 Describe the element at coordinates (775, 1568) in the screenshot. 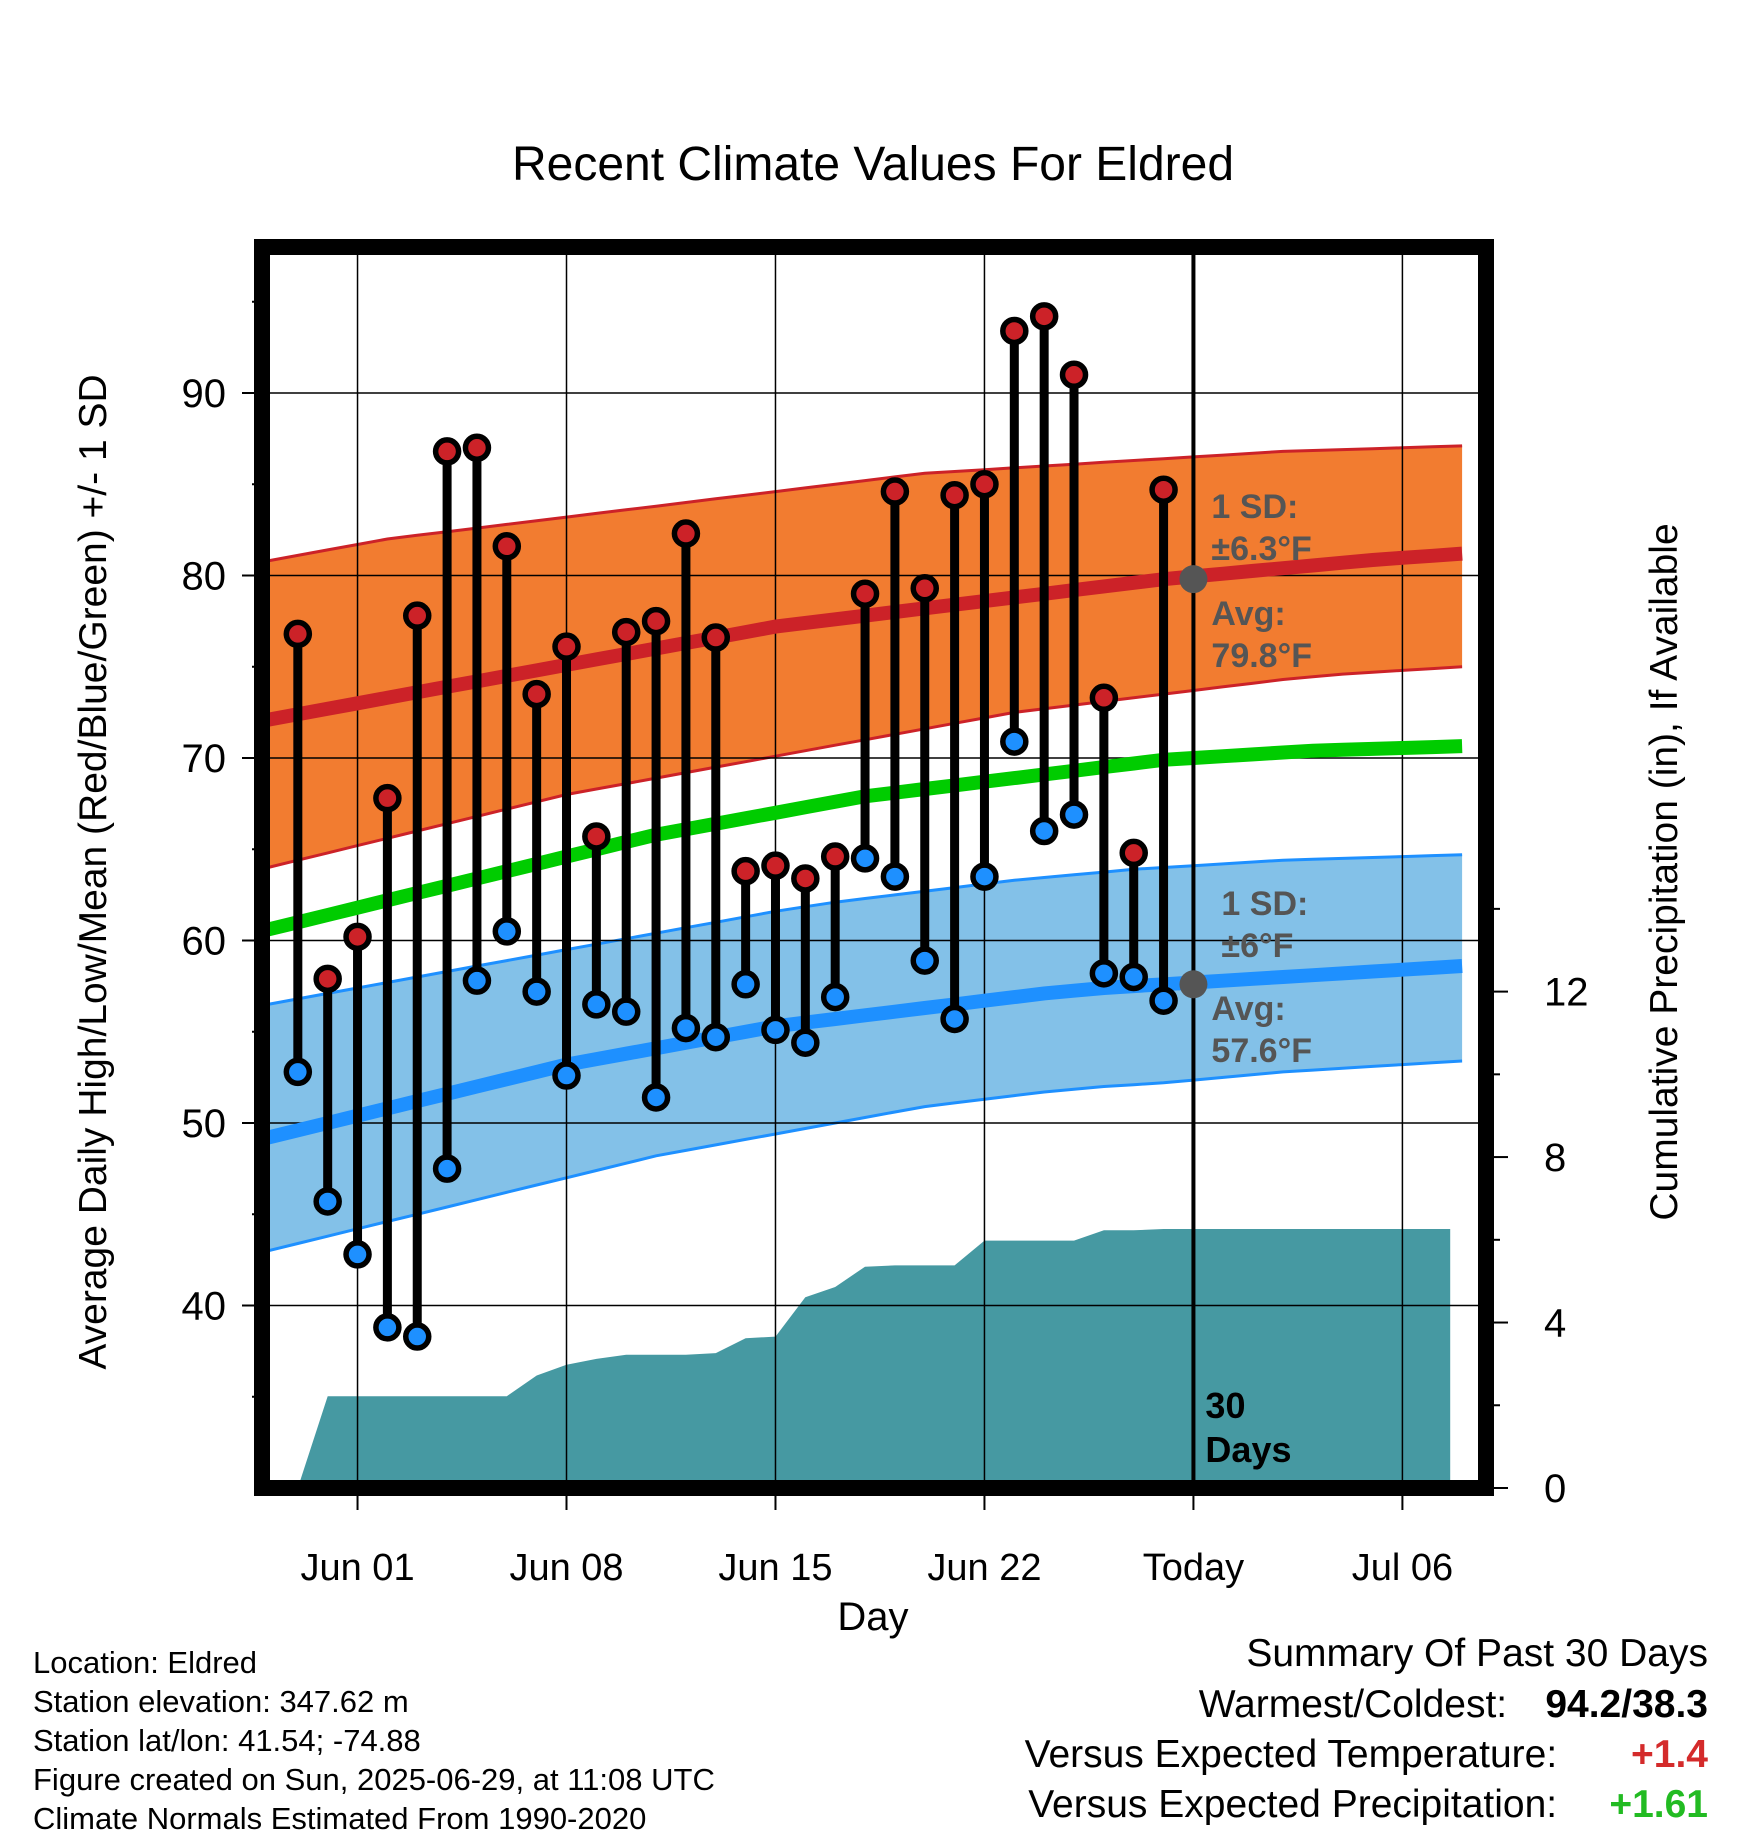

I see `x-tick-label: Jun 15` at that location.